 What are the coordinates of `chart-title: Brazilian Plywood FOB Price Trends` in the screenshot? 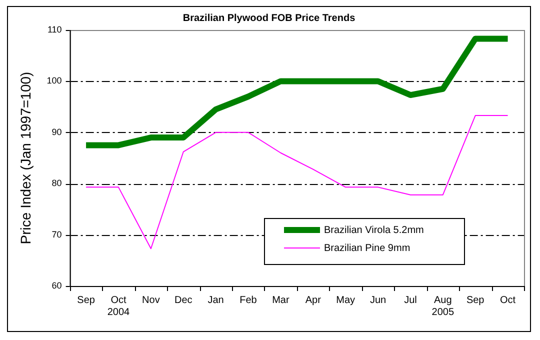 It's located at (269, 18).